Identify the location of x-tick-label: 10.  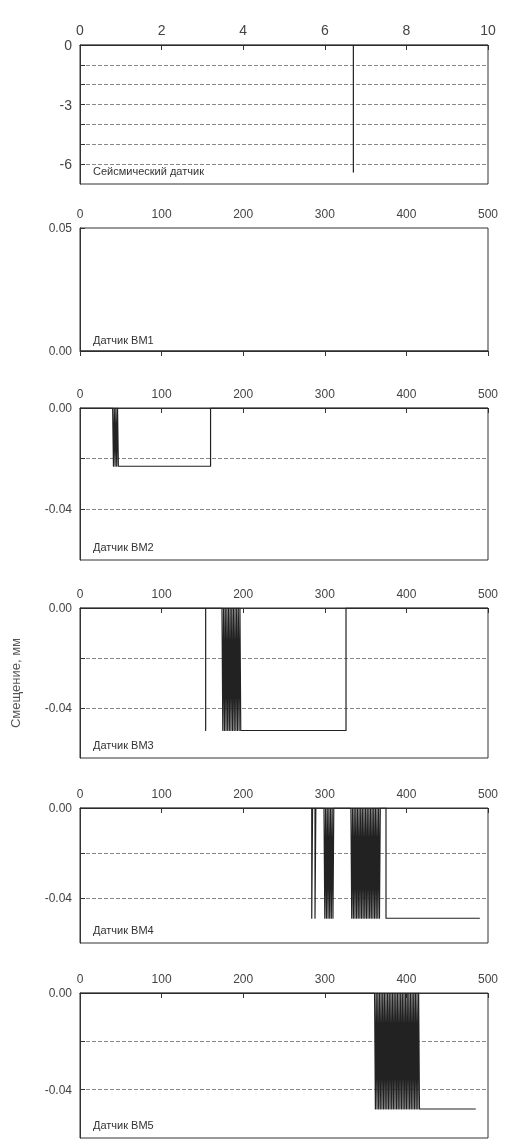
(488, 30).